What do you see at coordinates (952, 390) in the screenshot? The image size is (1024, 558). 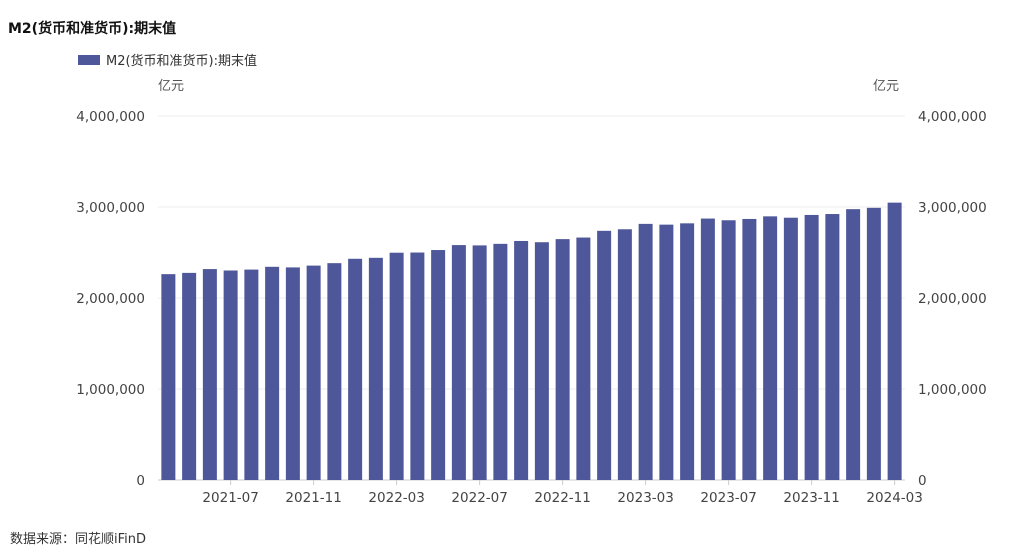 I see `y-tick-label-right: 1,000,000` at bounding box center [952, 390].